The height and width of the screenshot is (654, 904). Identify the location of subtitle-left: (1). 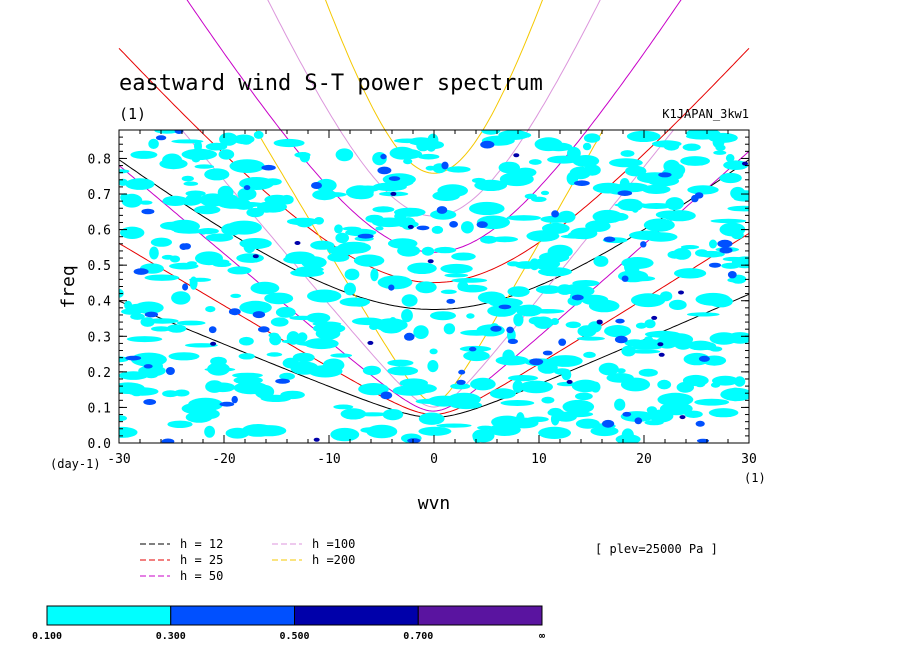
(132, 114).